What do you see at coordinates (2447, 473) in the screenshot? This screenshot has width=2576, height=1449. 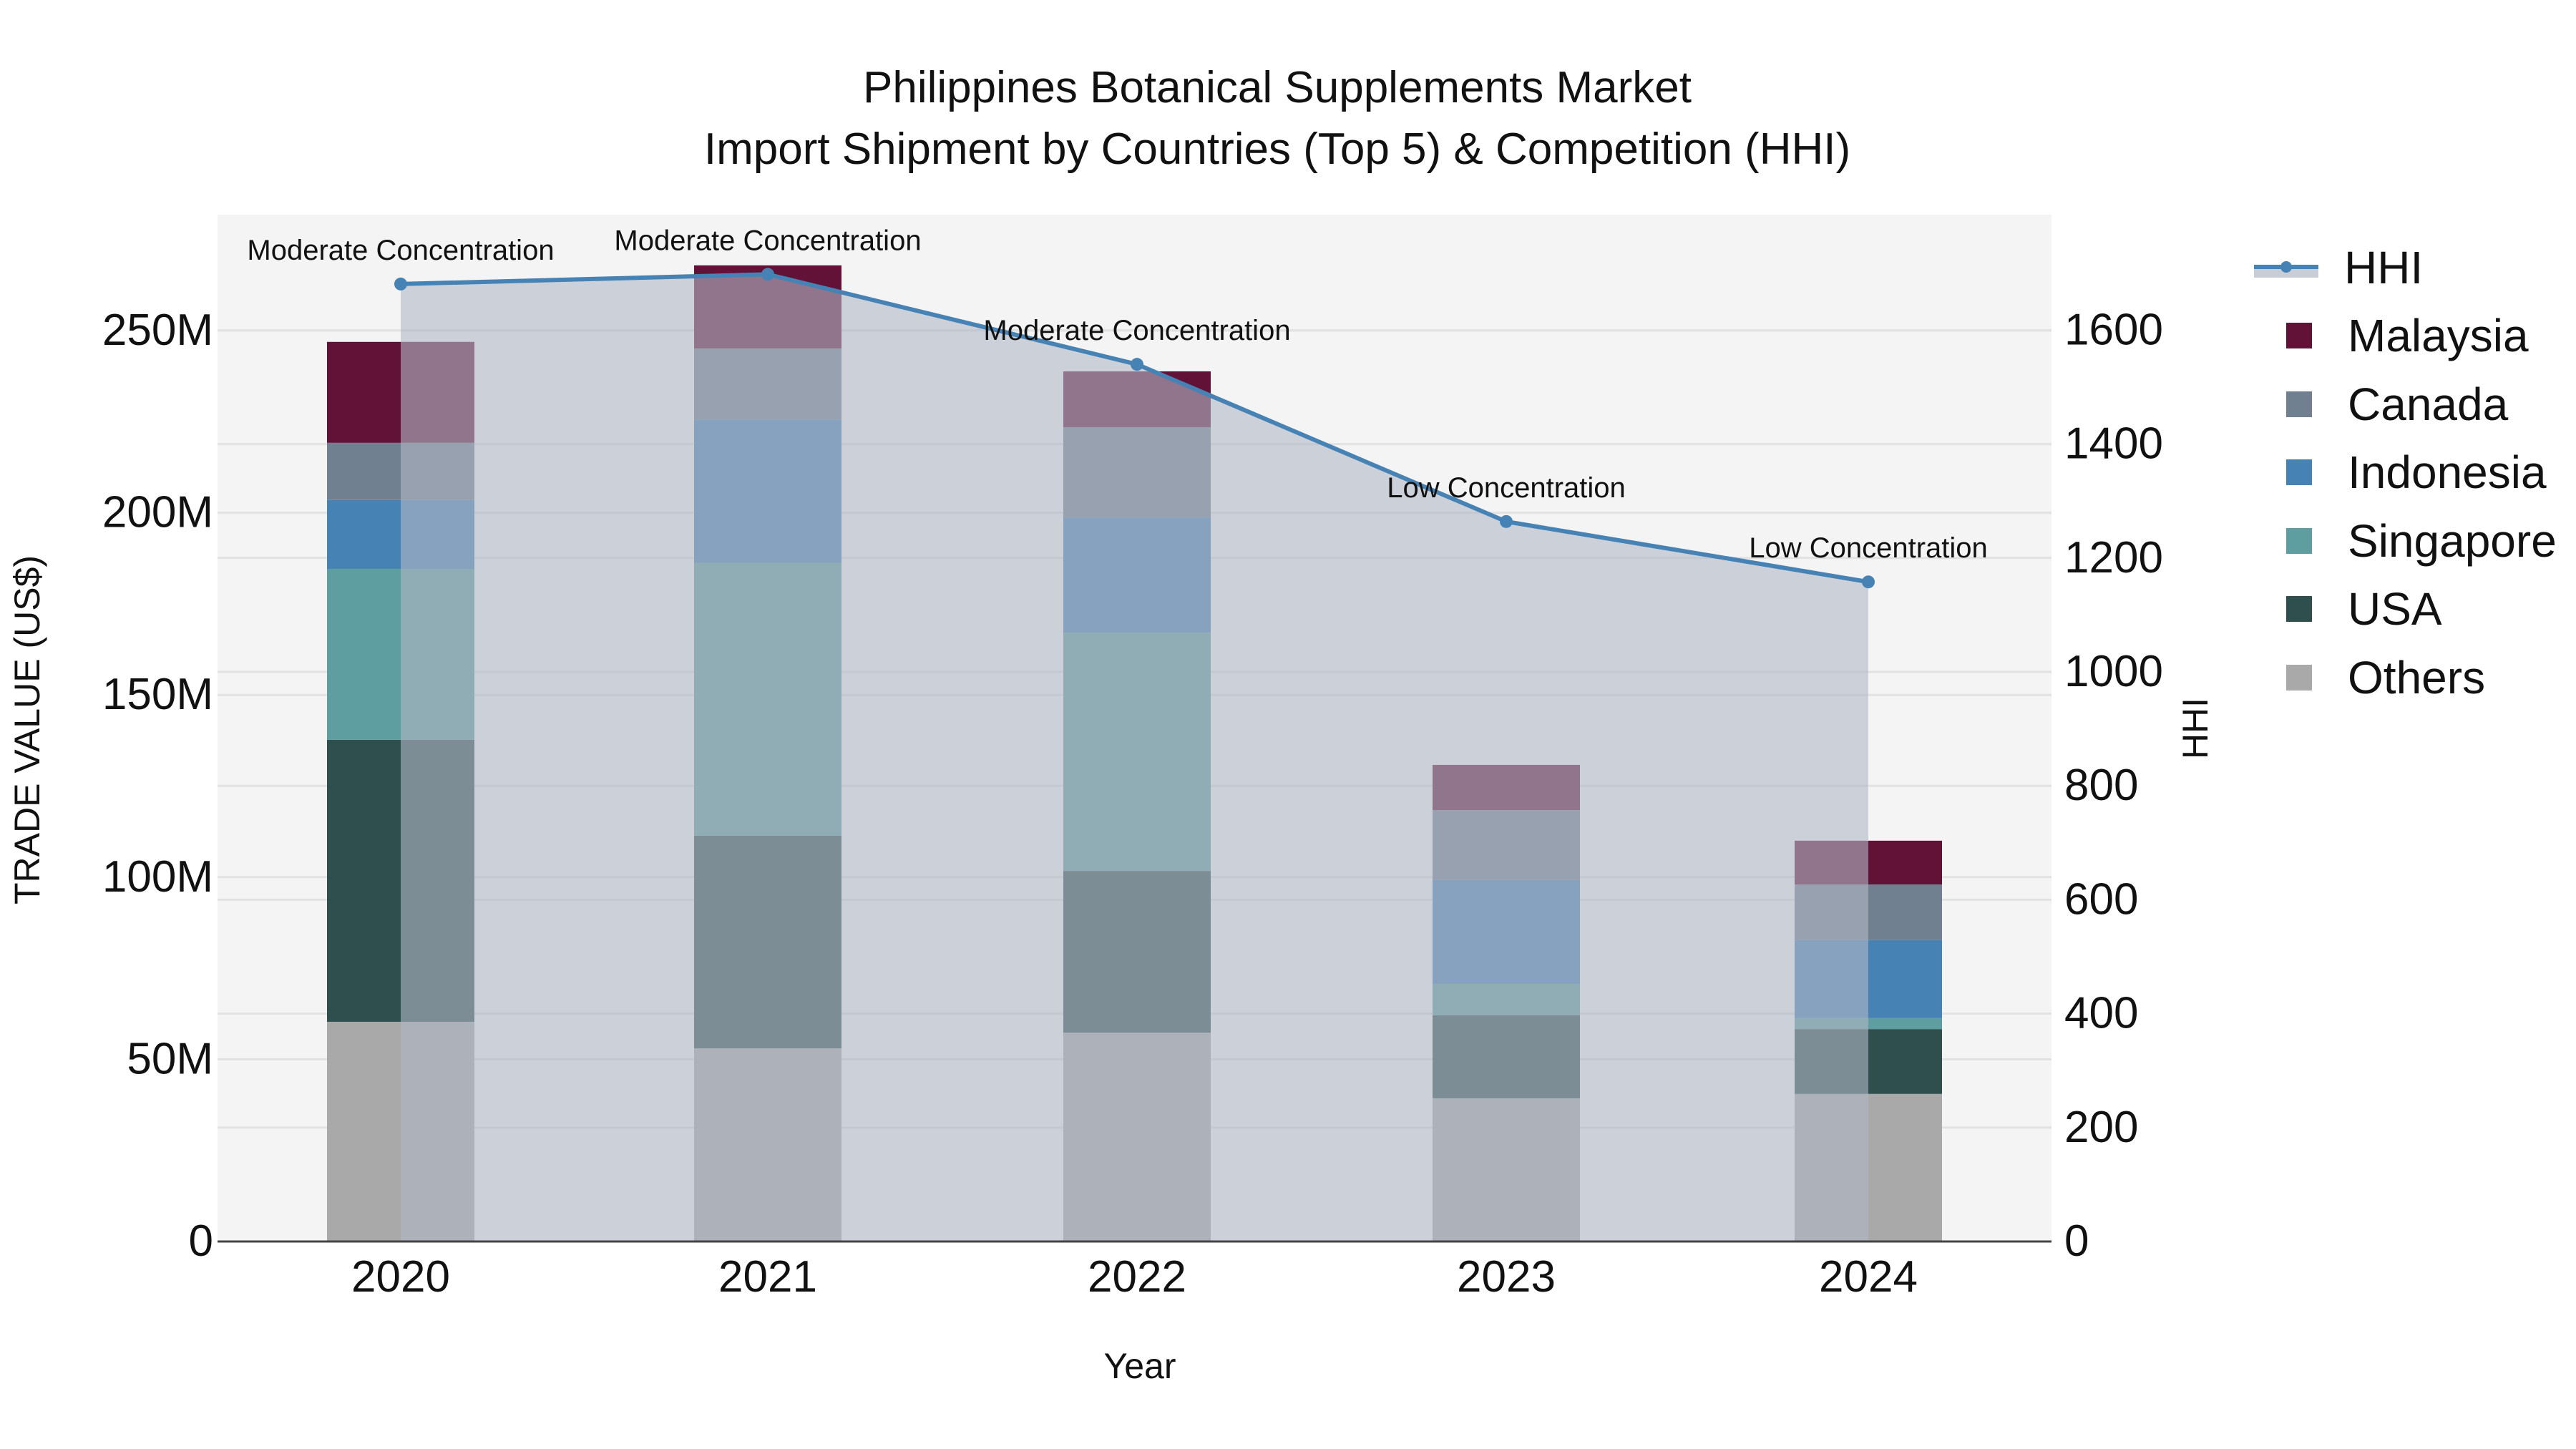 I see `legend-label: Indonesia` at bounding box center [2447, 473].